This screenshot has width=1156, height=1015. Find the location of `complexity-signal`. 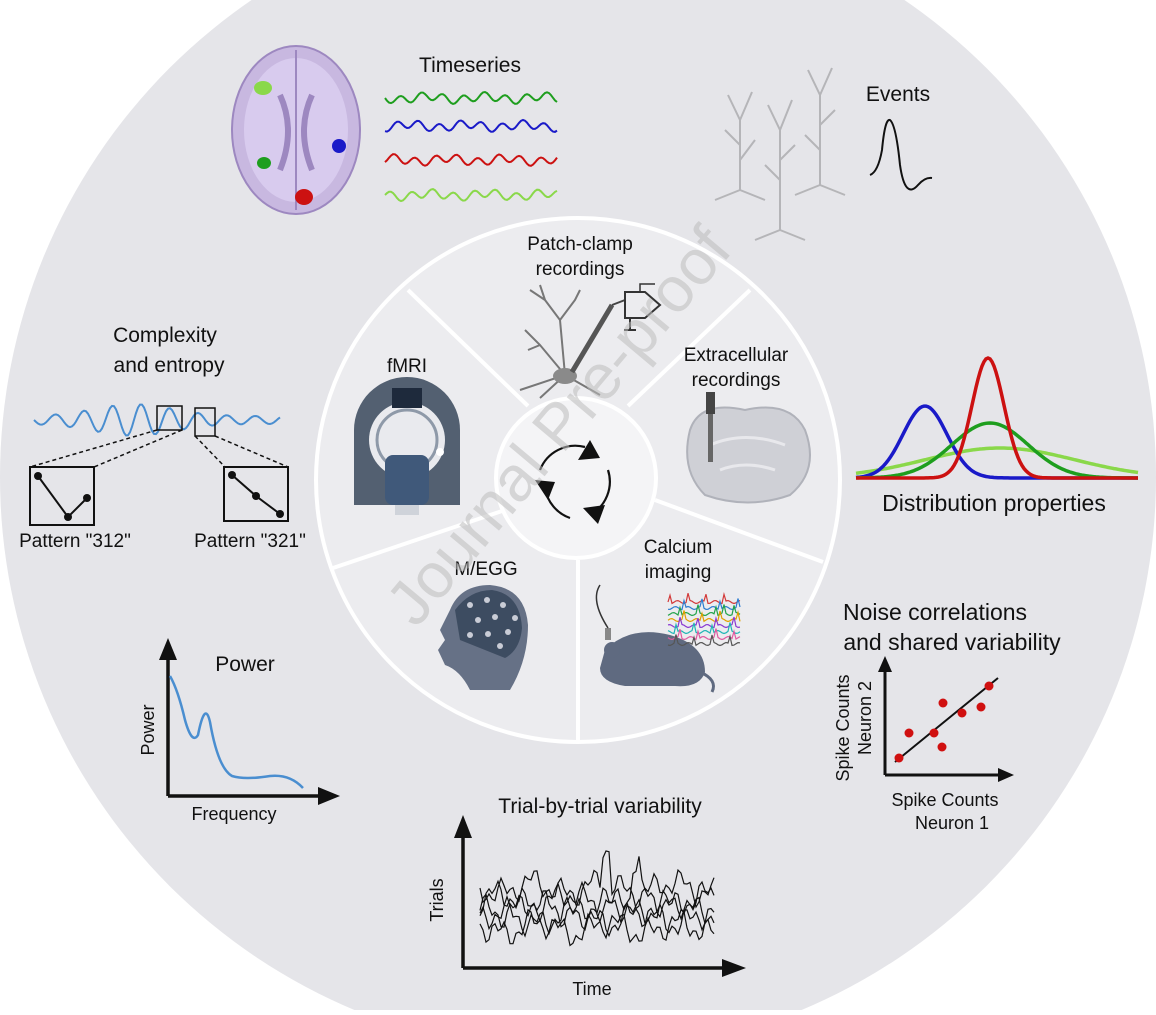

complexity-signal is located at coordinates (157, 420).